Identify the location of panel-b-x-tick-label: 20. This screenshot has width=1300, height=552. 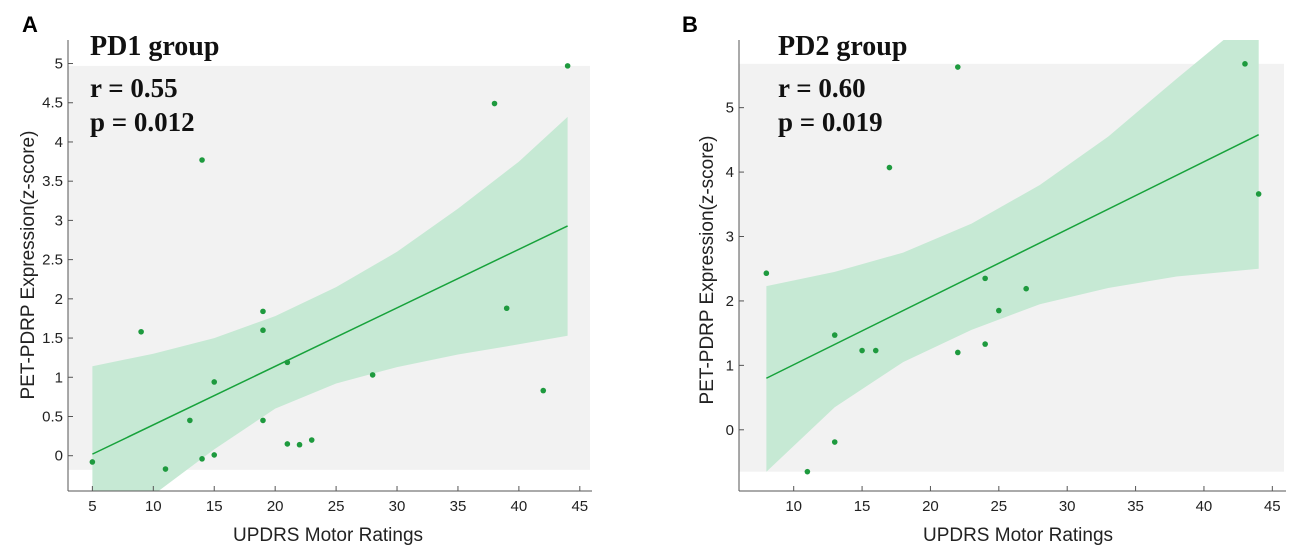
(930, 506).